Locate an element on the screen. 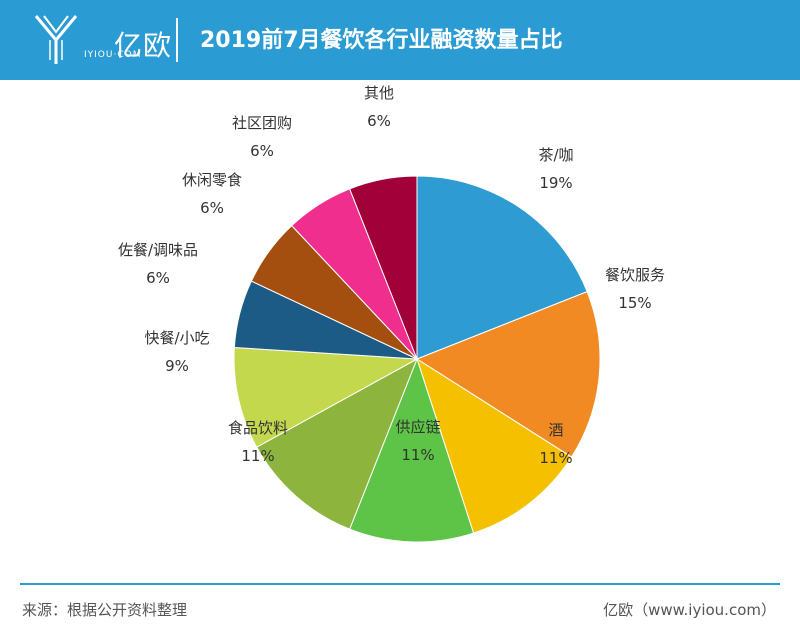 The width and height of the screenshot is (800, 636). source-note: 来源：根据公开资料整理 is located at coordinates (105, 610).